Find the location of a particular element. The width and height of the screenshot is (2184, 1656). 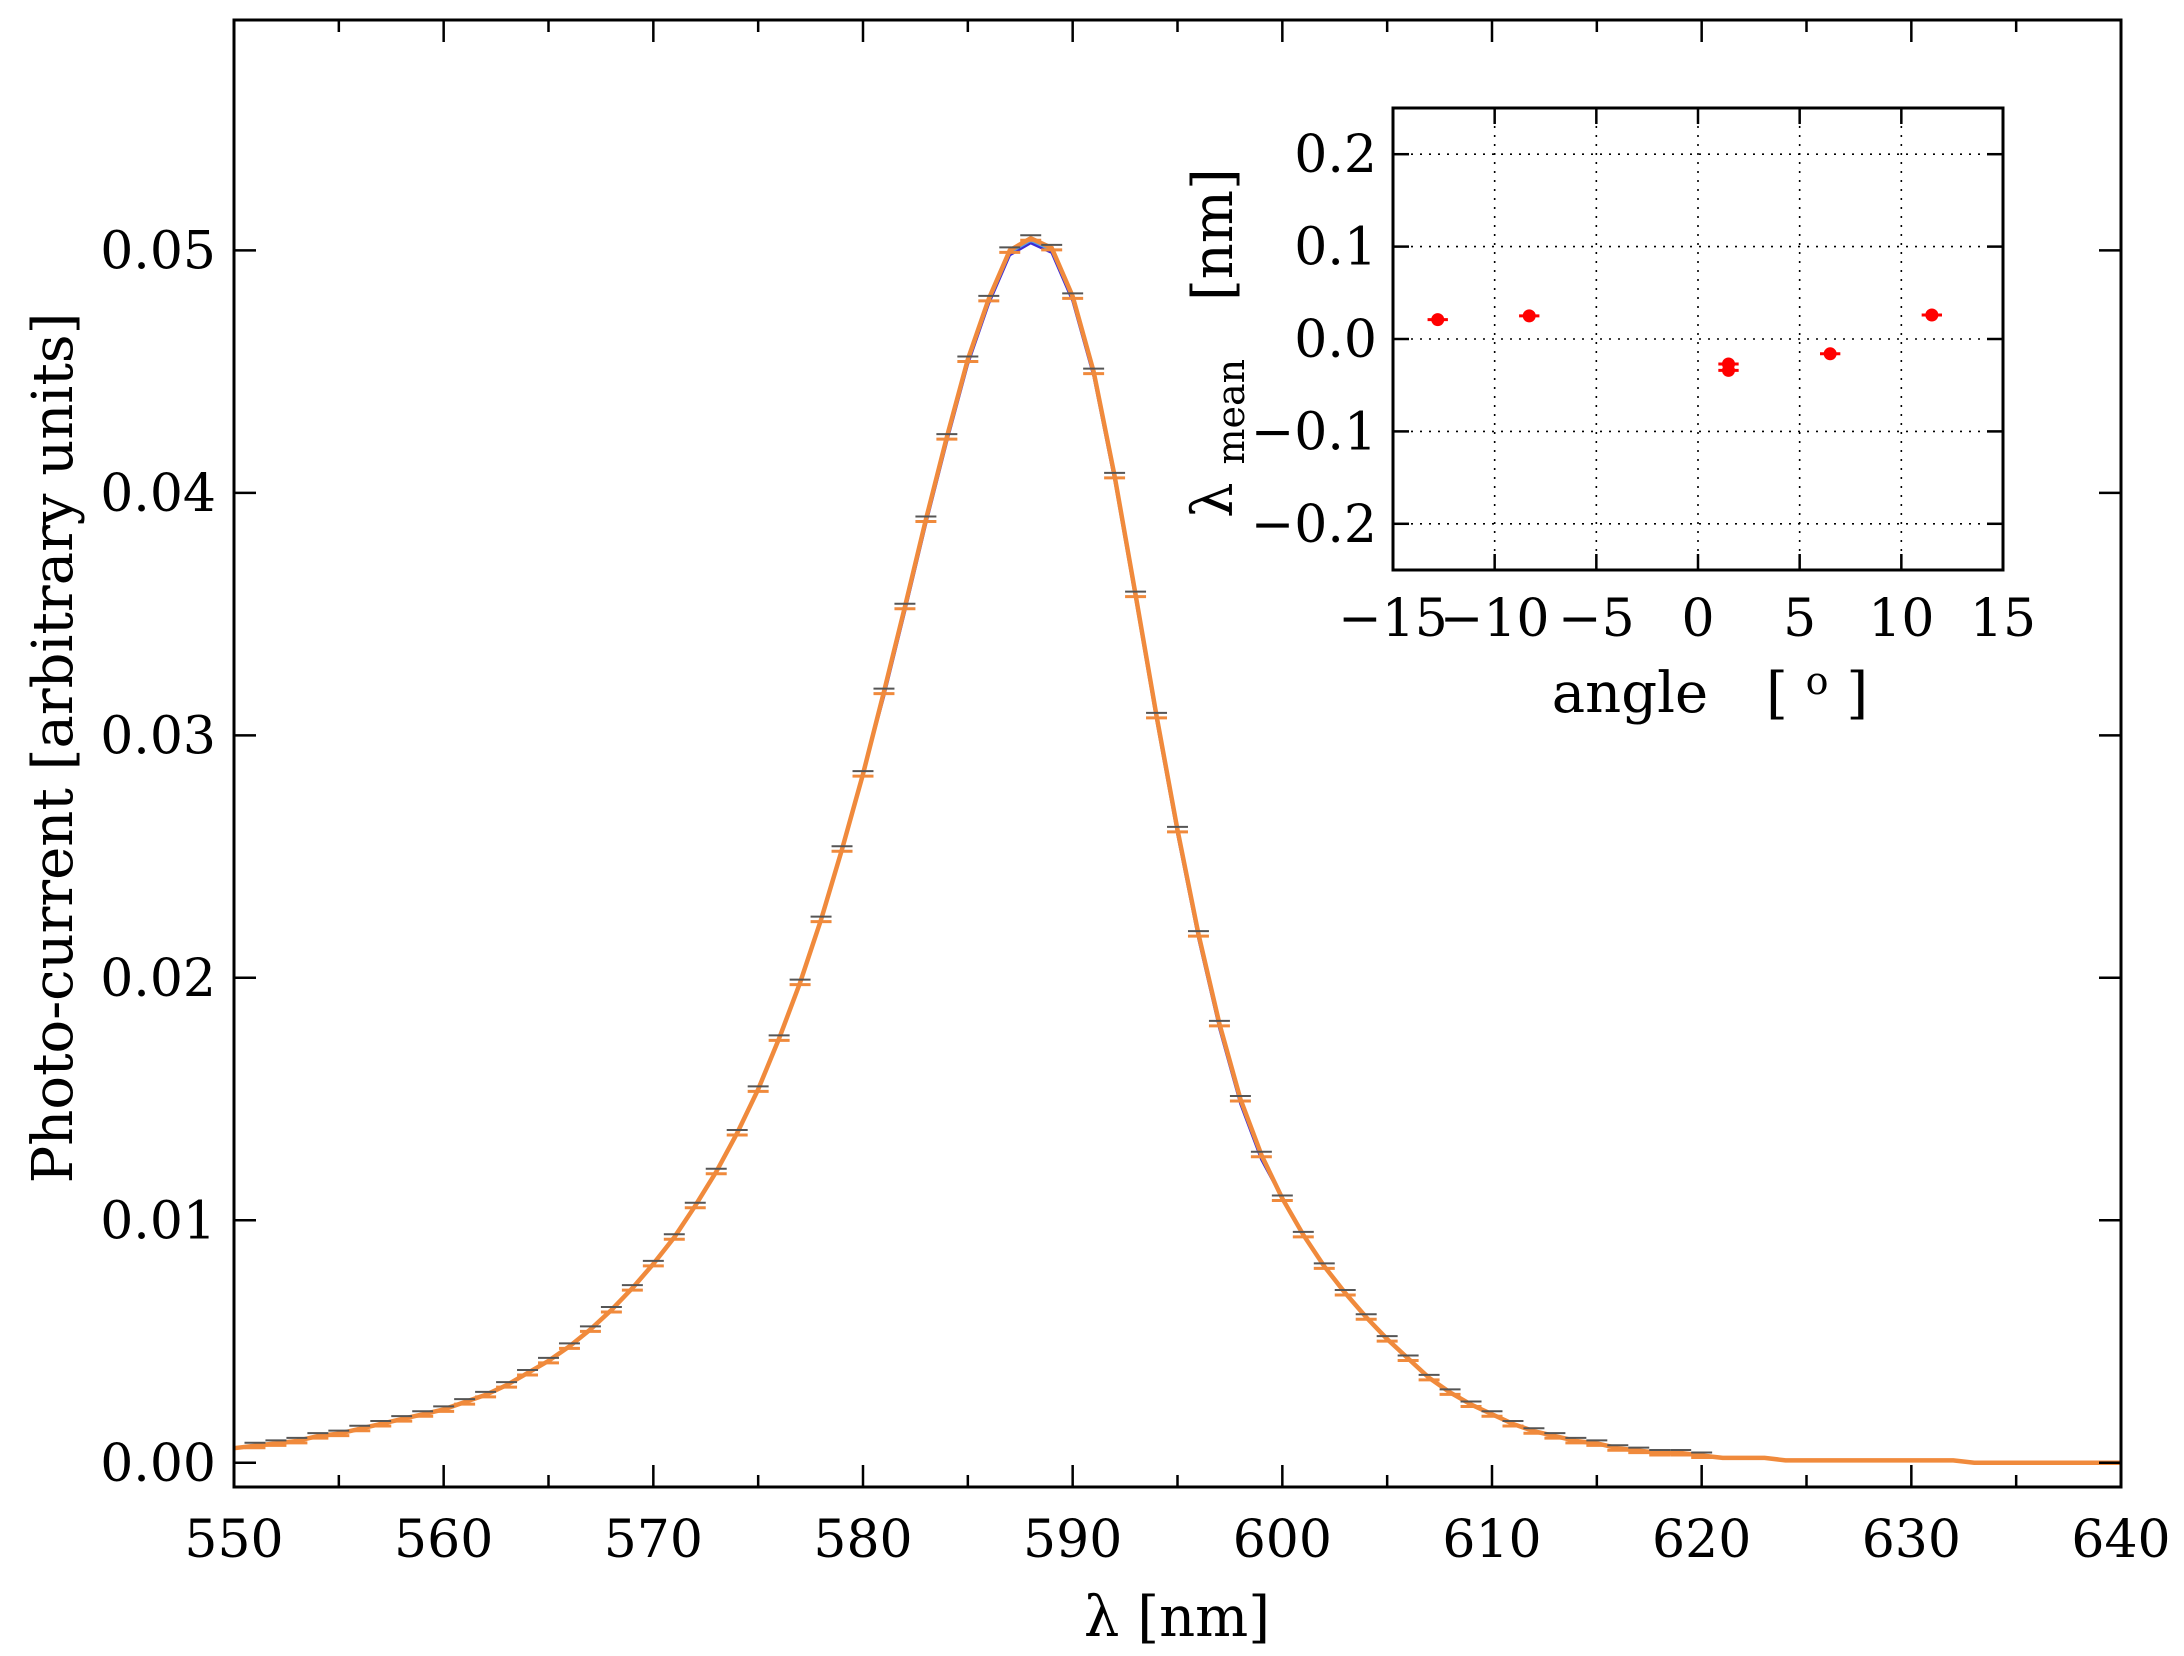

inset-x-tick-label: 10 is located at coordinates (1901, 619).